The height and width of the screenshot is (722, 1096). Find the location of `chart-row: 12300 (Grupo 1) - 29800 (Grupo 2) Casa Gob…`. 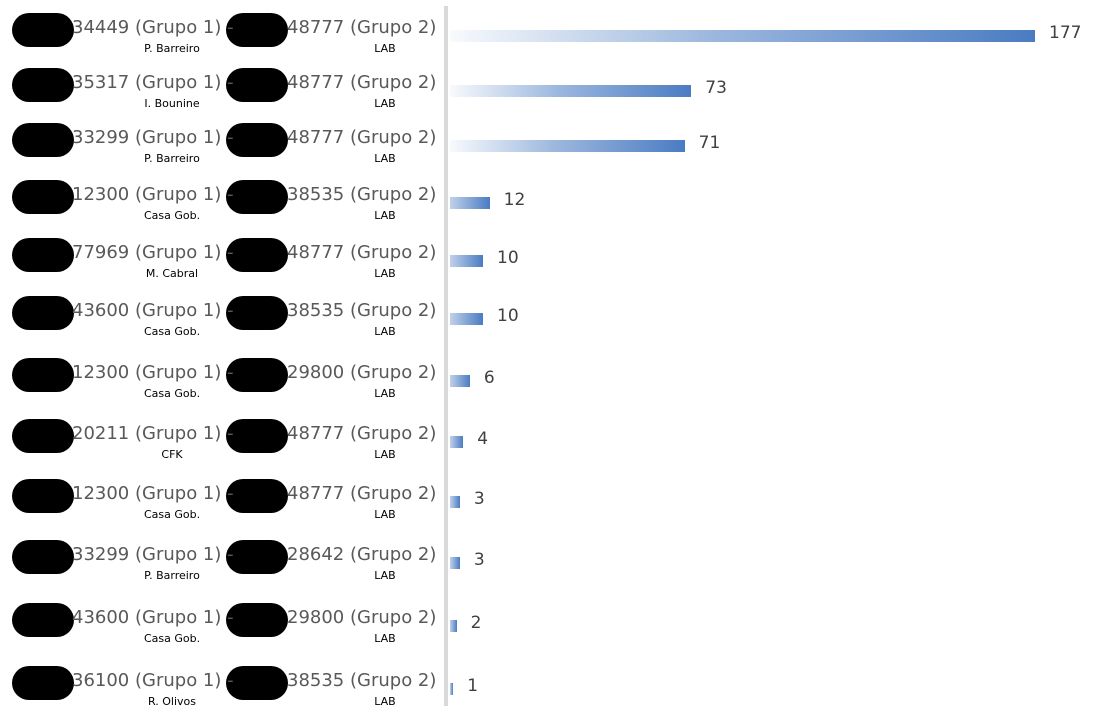

chart-row: 12300 (Grupo 1) - 29800 (Grupo 2) Casa Gob… is located at coordinates (548, 386).